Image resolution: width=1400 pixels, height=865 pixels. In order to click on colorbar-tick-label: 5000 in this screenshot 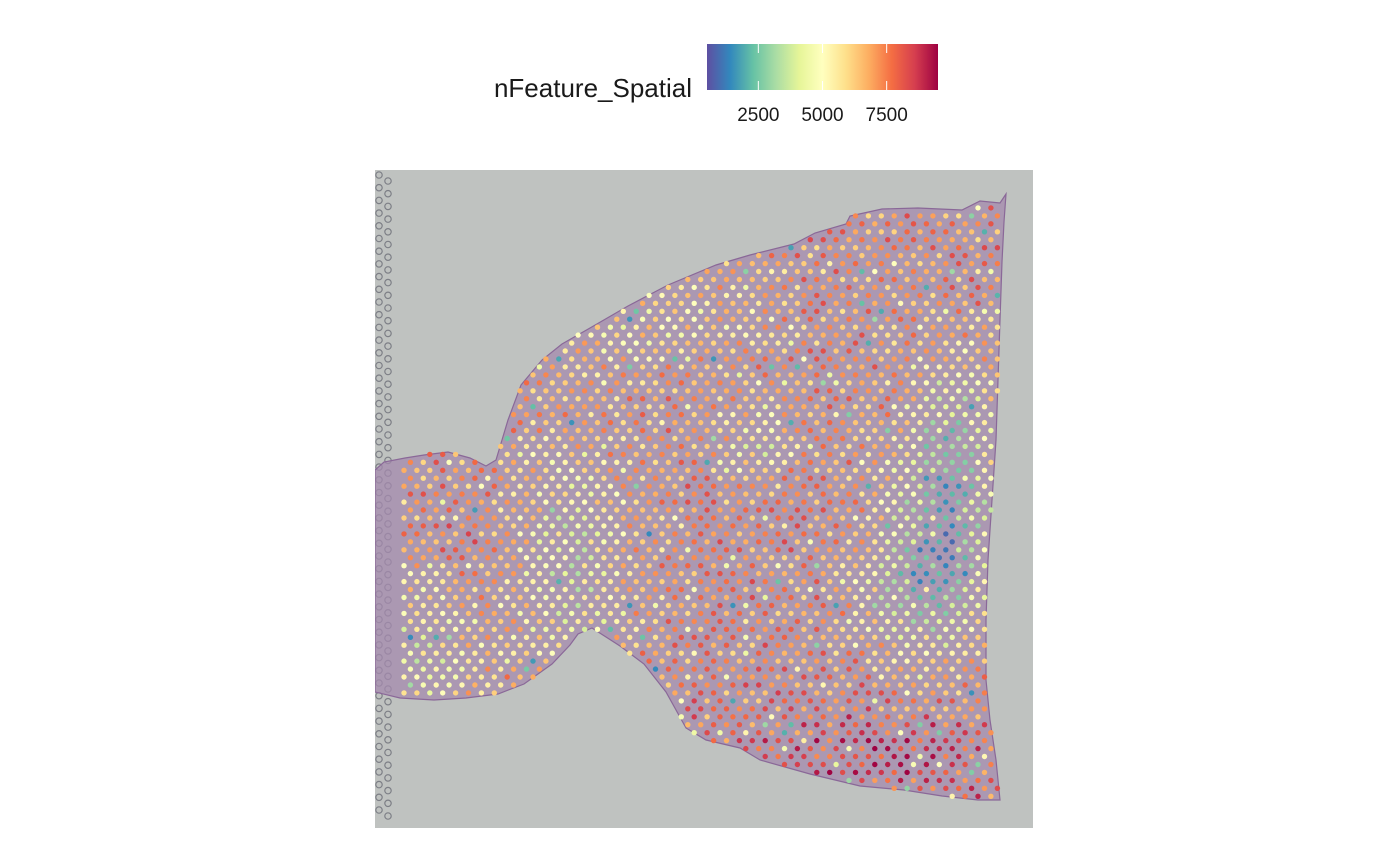, I will do `click(822, 115)`.